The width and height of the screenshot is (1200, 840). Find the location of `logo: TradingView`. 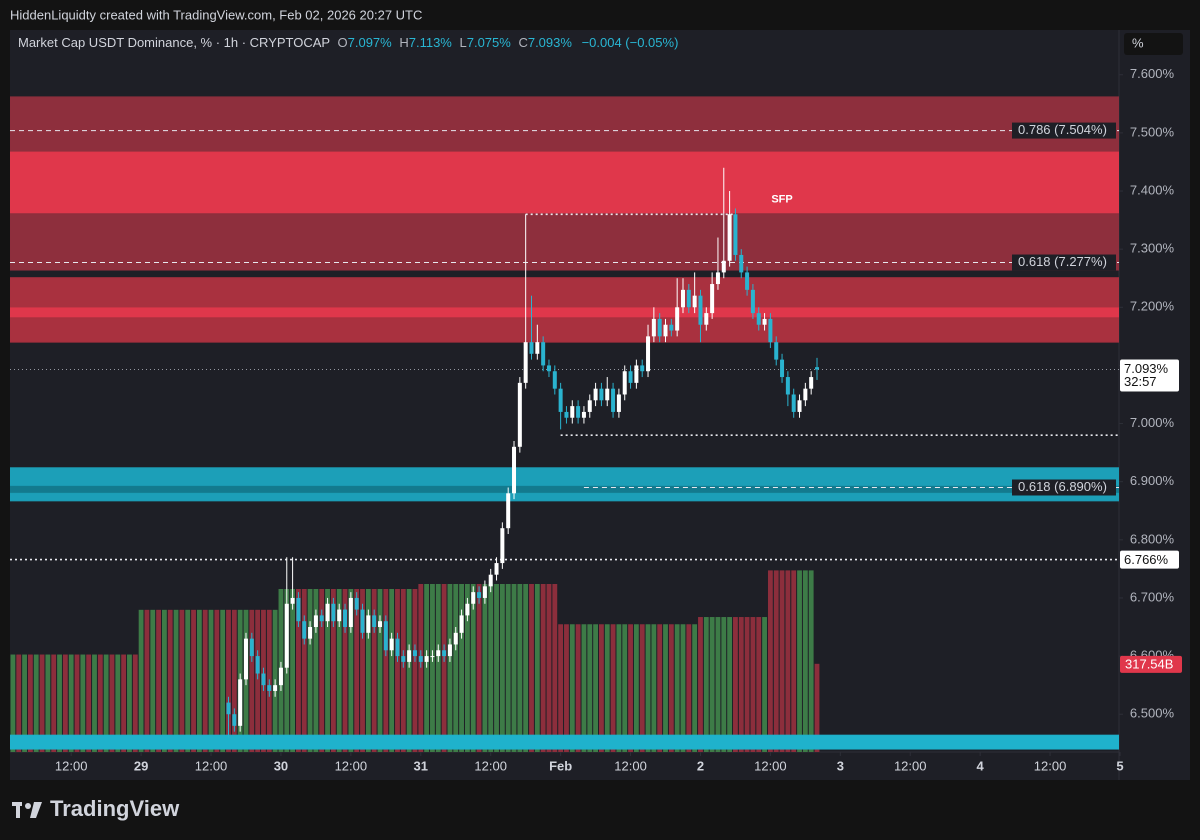

logo: TradingView is located at coordinates (96, 808).